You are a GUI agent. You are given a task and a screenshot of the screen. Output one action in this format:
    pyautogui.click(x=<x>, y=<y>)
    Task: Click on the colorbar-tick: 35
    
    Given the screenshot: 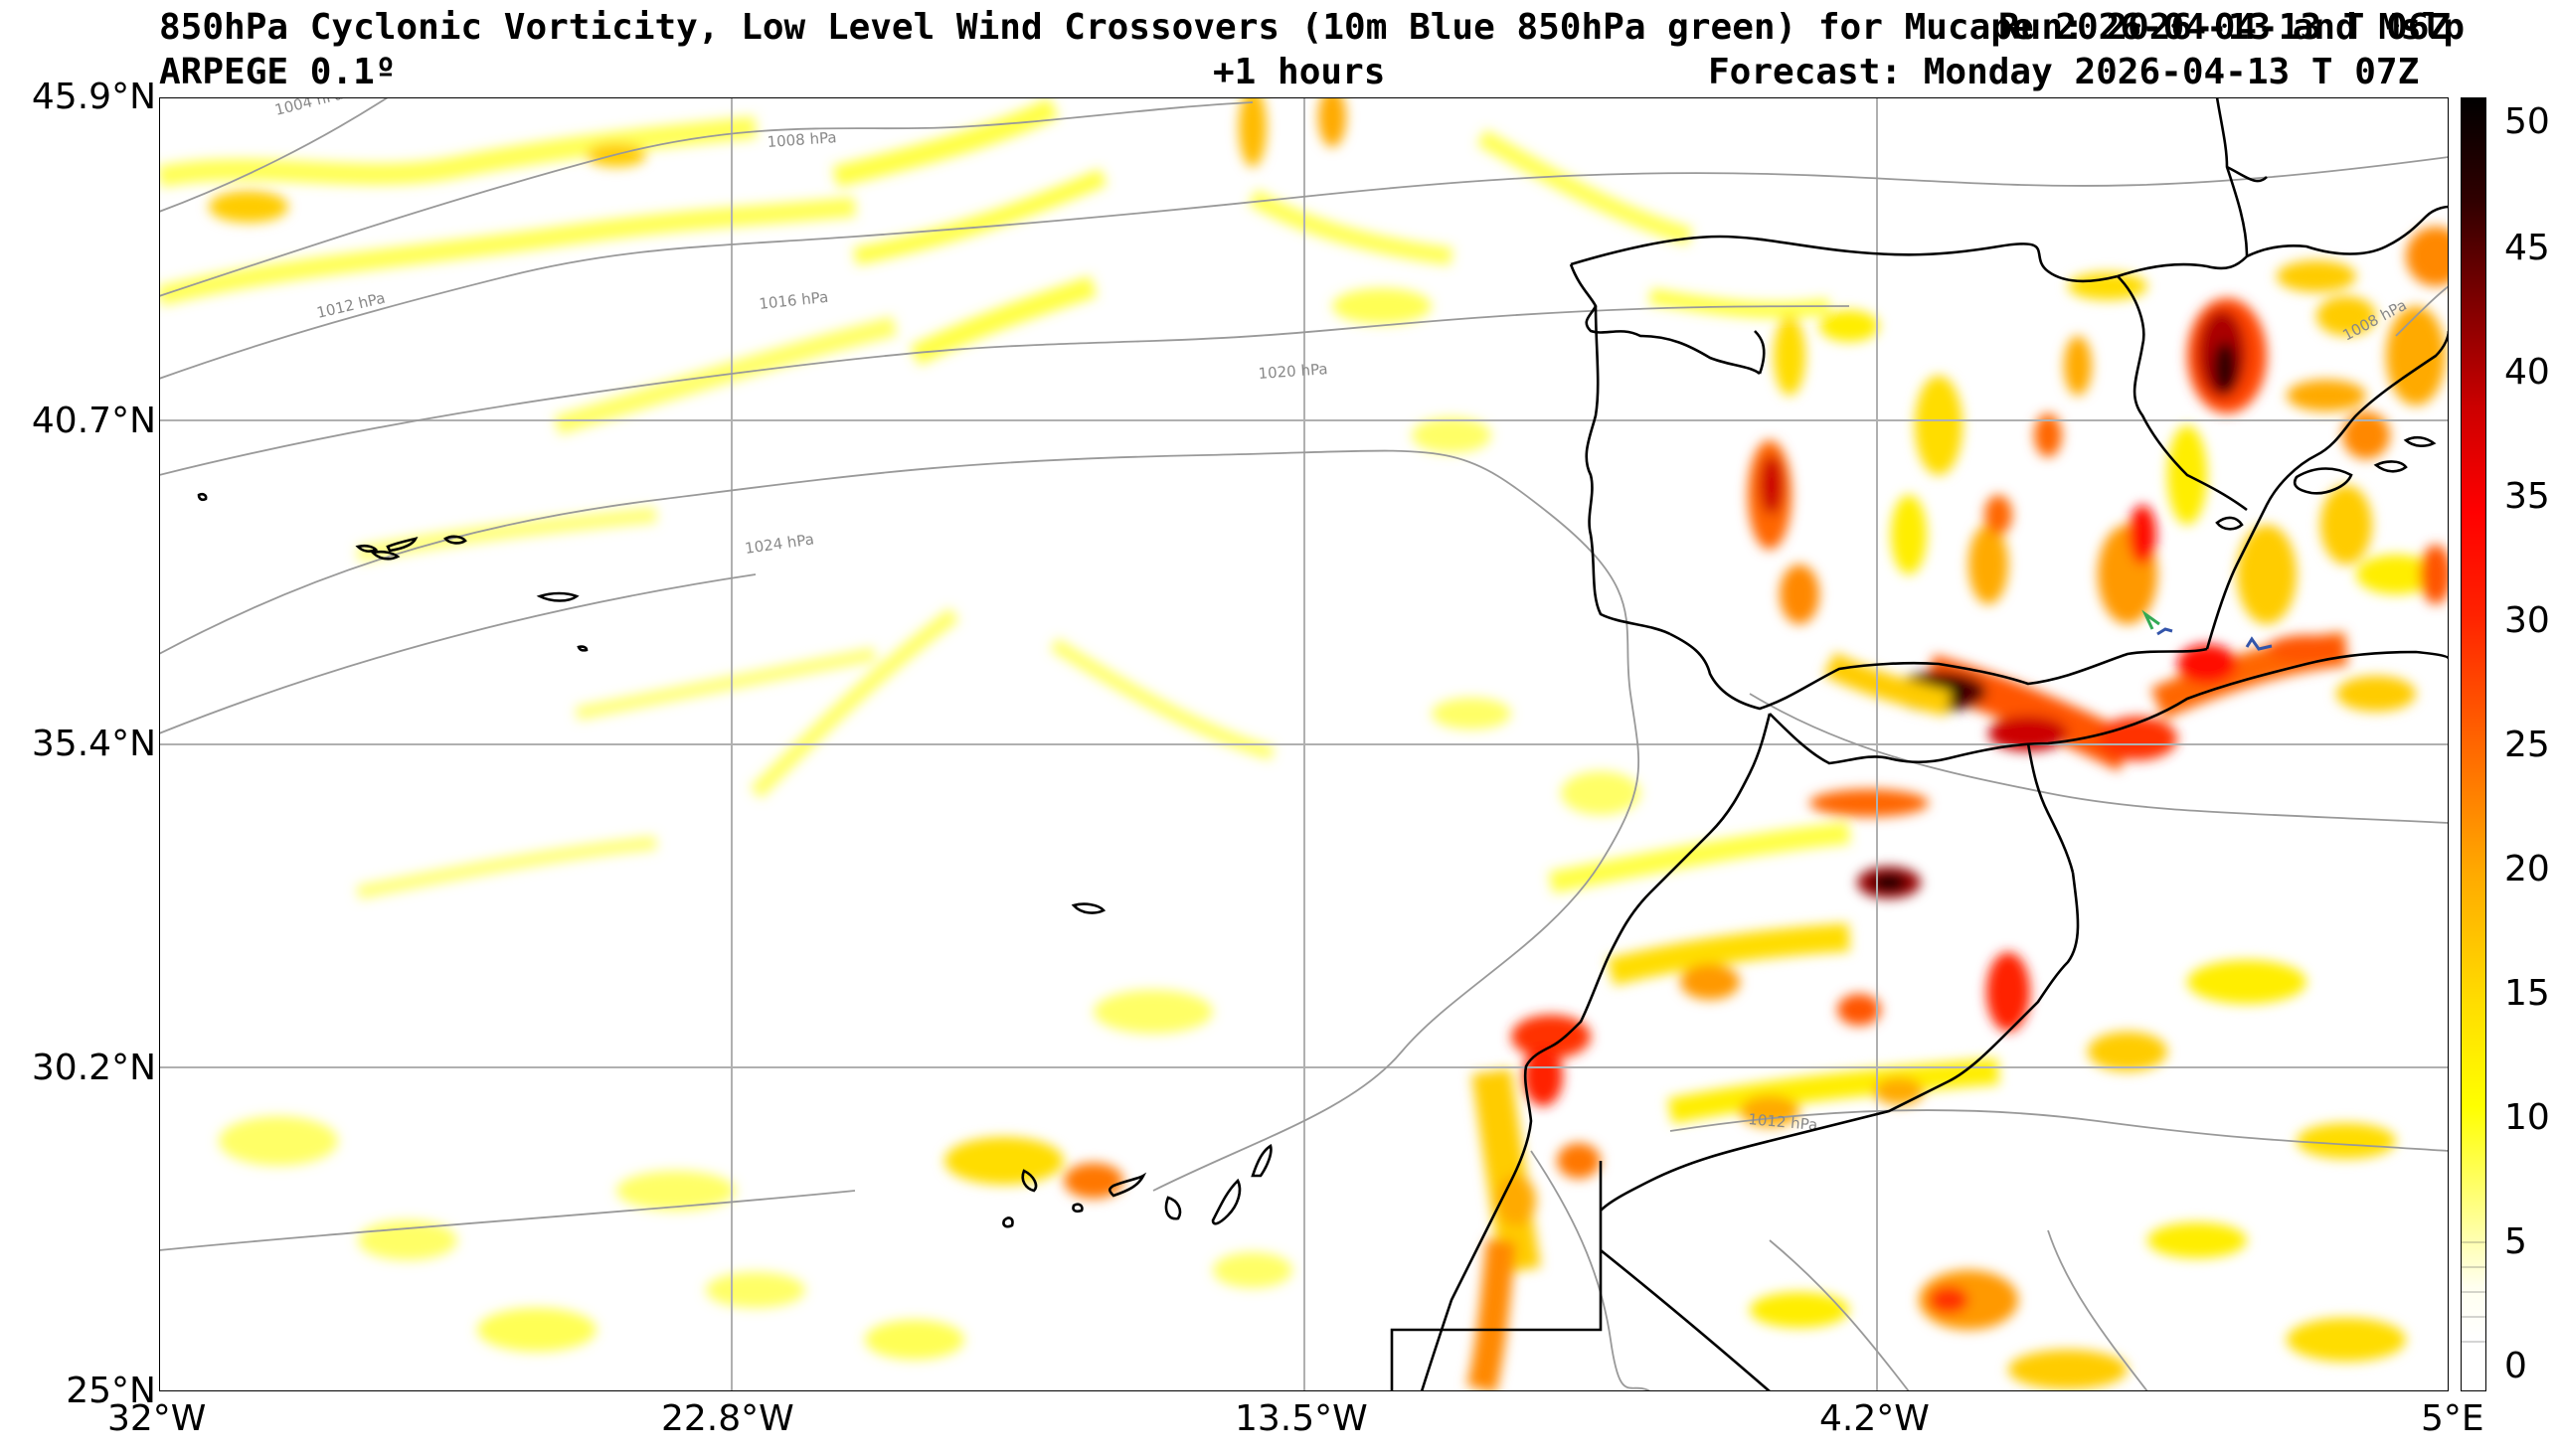 What is the action you would take?
    pyautogui.click(x=2527, y=496)
    